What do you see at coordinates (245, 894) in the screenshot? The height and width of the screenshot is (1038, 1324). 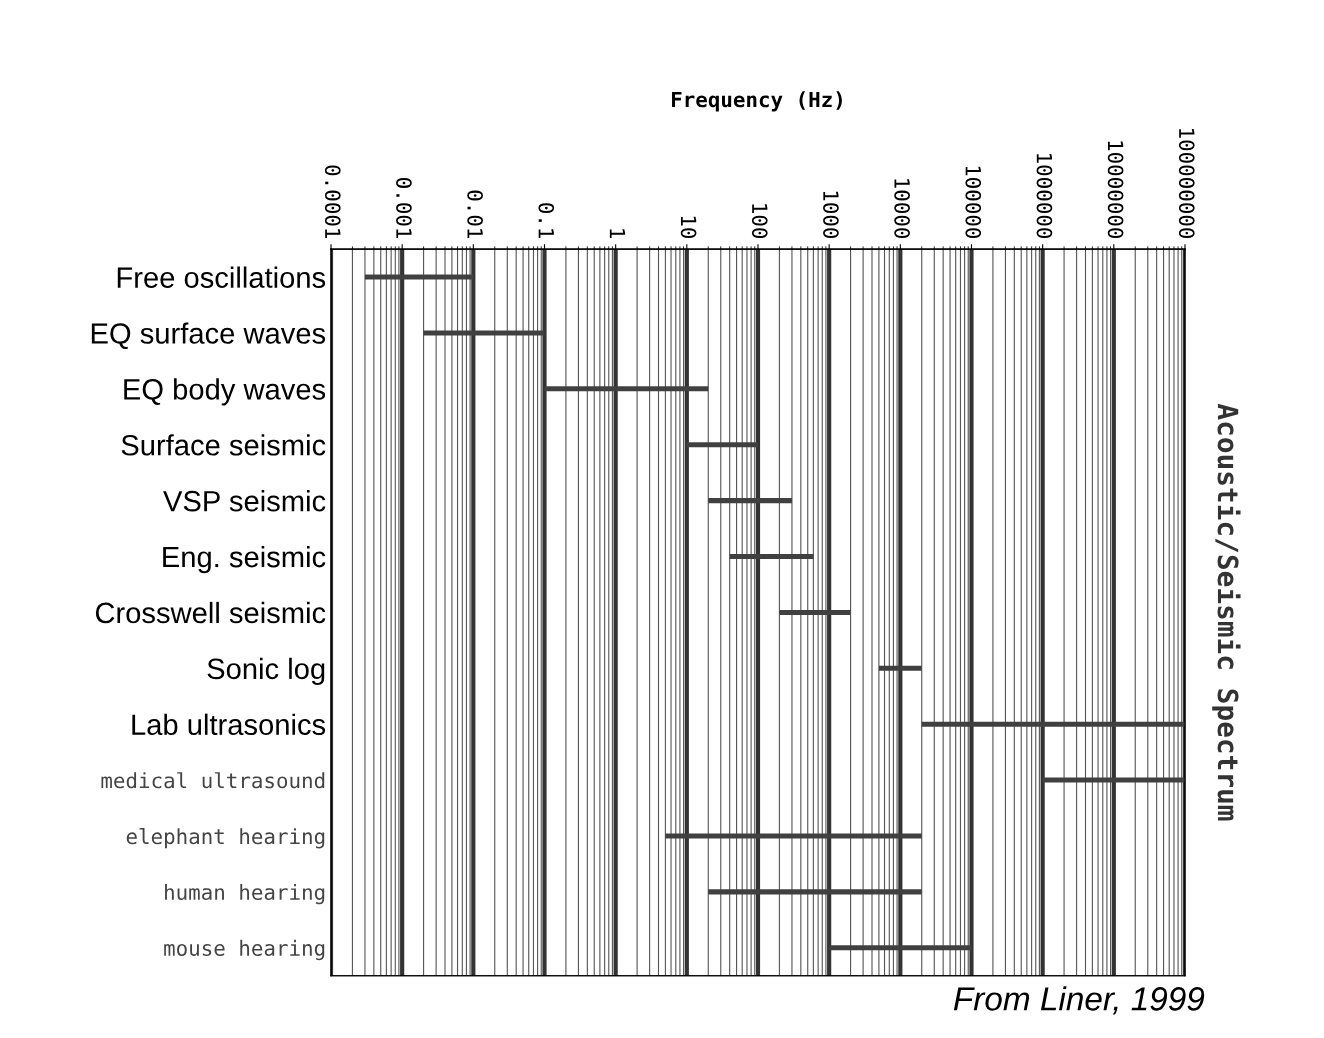 I see `y-tick-label: human hearing` at bounding box center [245, 894].